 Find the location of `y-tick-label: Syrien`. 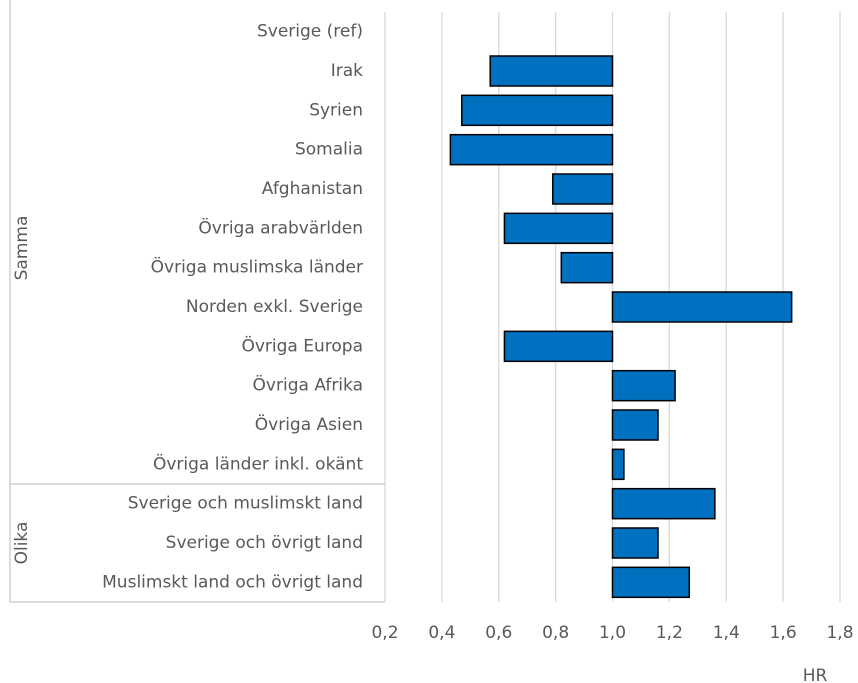

y-tick-label: Syrien is located at coordinates (336, 110).